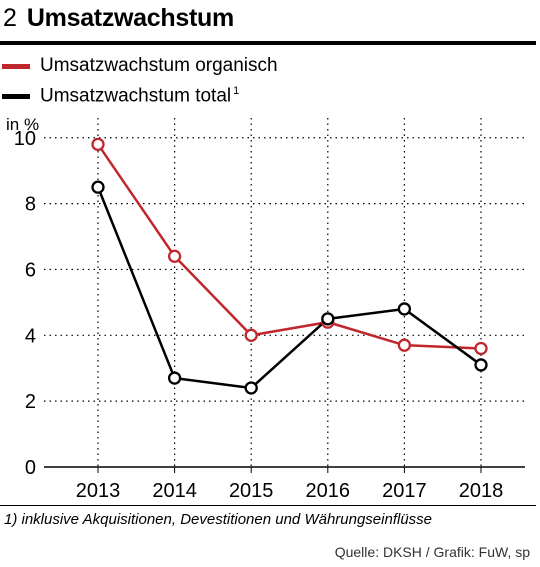 This screenshot has height=567, width=540. What do you see at coordinates (268, 43) in the screenshot?
I see `title-rule` at bounding box center [268, 43].